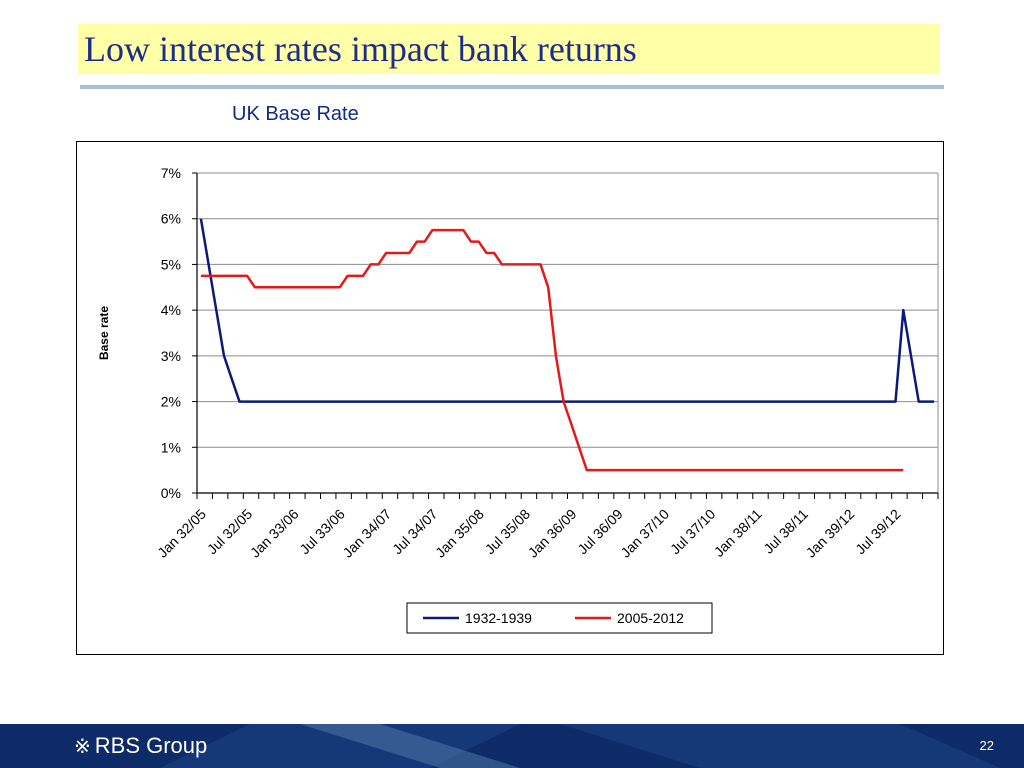  I want to click on x-tick-label: Jul 39/12, so click(878, 532).